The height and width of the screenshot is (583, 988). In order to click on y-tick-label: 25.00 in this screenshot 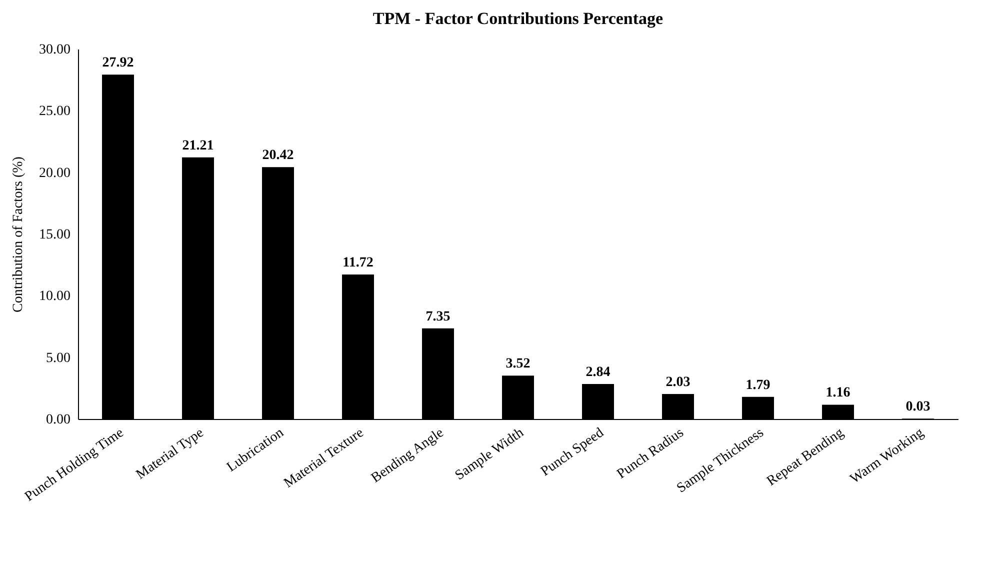, I will do `click(54, 112)`.